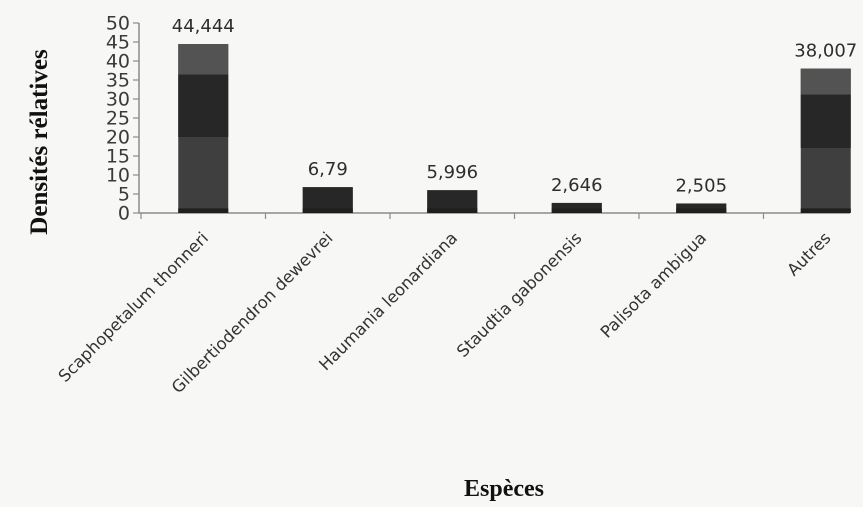 This screenshot has height=507, width=863. I want to click on x-axis, so click(494, 215).